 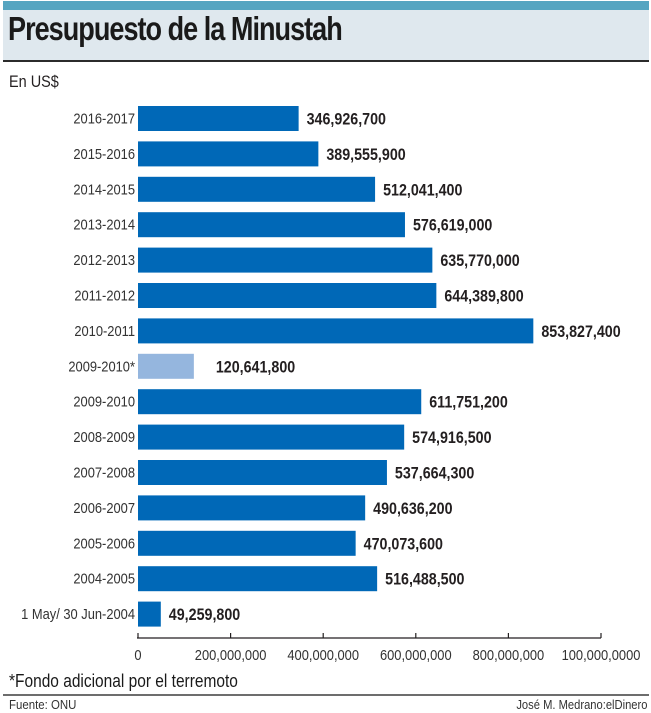 What do you see at coordinates (366, 155) in the screenshot?
I see `value-label: 389,555,900` at bounding box center [366, 155].